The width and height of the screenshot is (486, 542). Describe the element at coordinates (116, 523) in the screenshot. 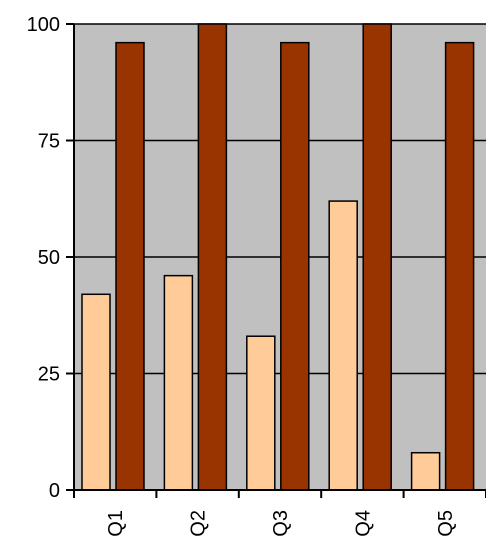

I see `x-tick-label: Q1` at that location.